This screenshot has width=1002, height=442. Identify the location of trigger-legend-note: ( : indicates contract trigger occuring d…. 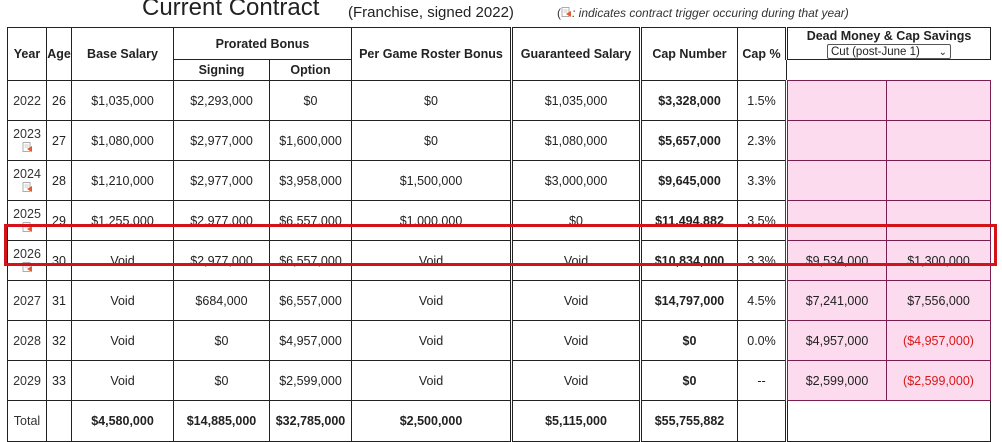
(703, 13).